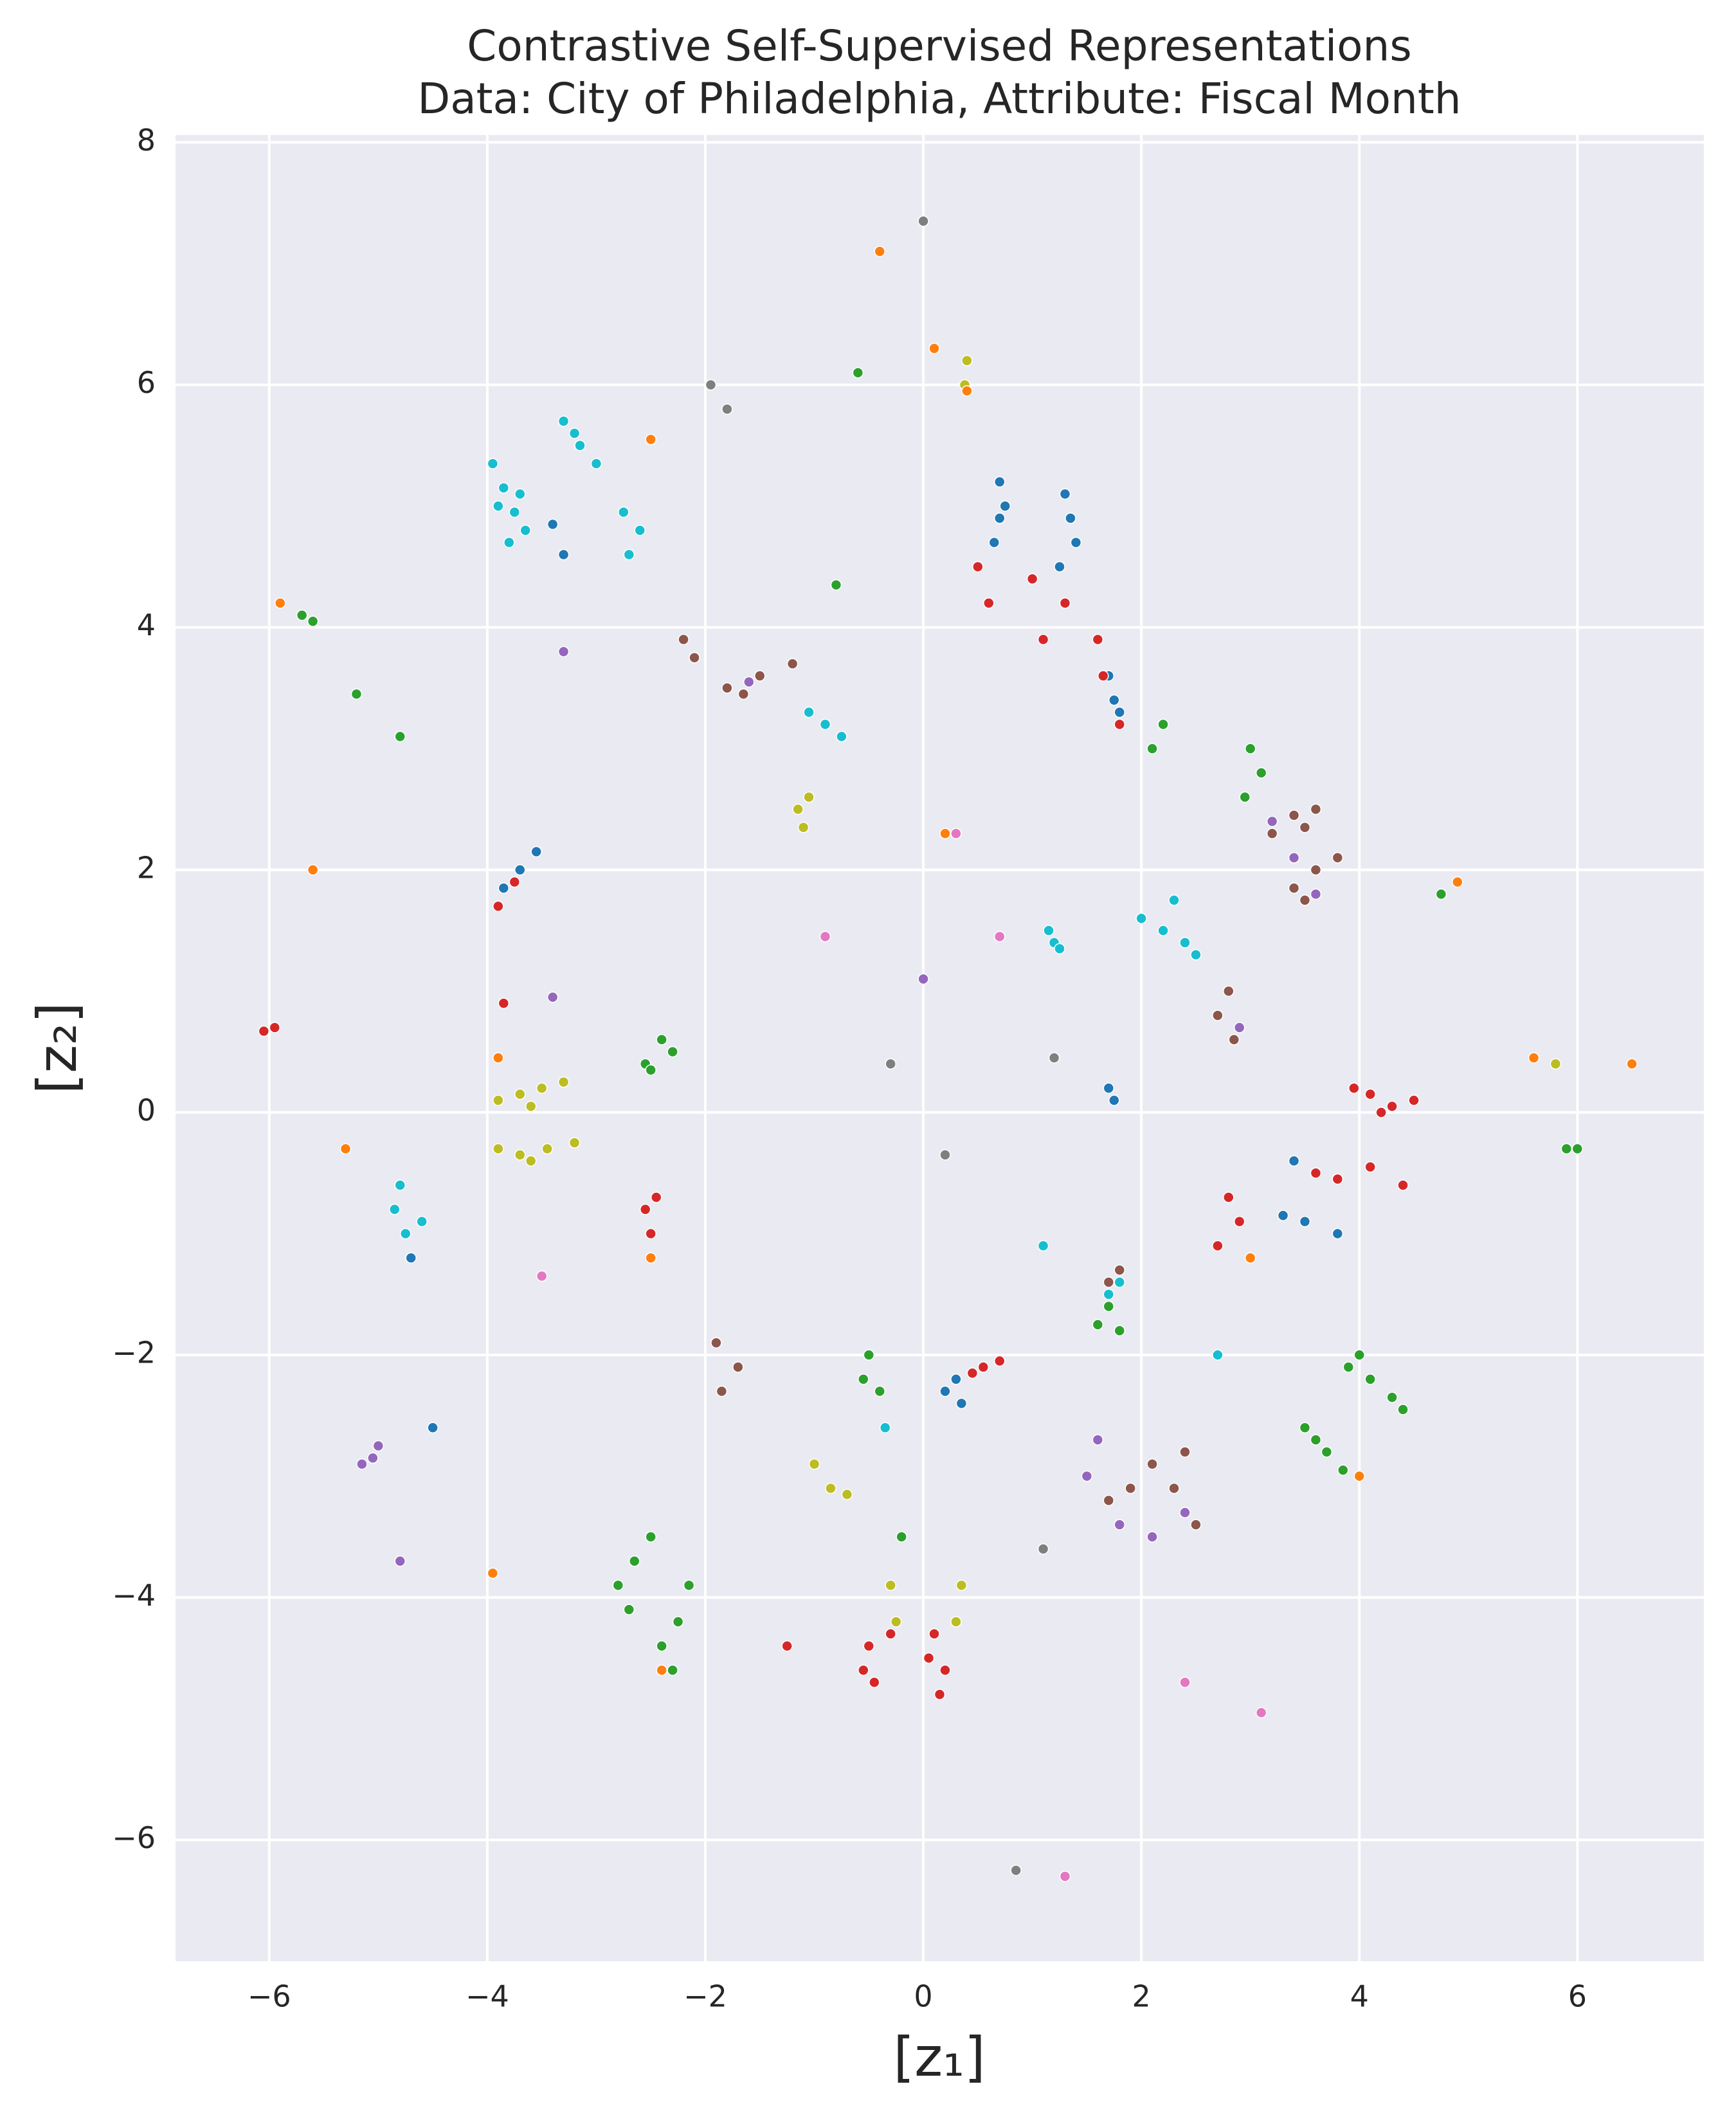  I want to click on x-axis-label: [z₁], so click(939, 2057).